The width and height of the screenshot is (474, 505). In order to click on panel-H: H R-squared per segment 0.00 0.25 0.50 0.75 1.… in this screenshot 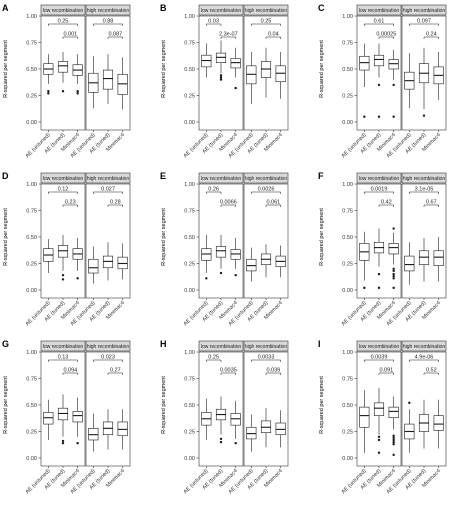, I will do `click(224, 417)`.